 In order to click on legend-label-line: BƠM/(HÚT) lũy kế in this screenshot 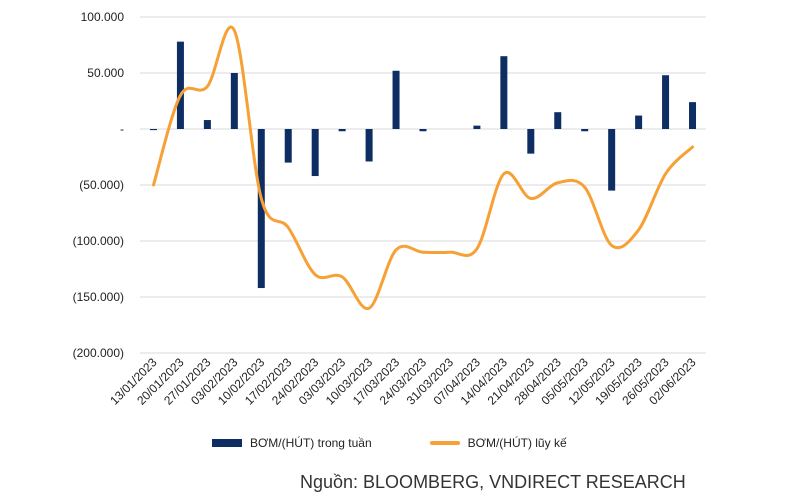, I will do `click(517, 443)`.